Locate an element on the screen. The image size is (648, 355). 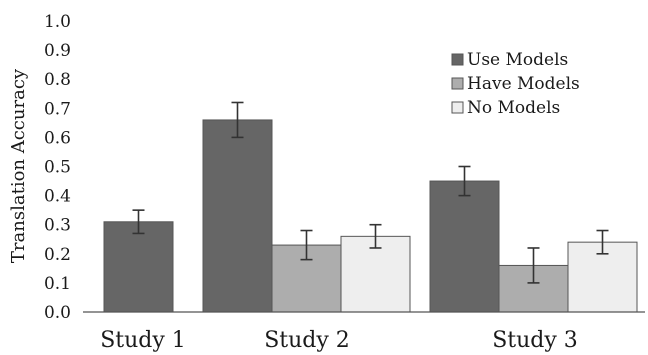
legend: Use Models Have Models No Models is located at coordinates (515, 84).